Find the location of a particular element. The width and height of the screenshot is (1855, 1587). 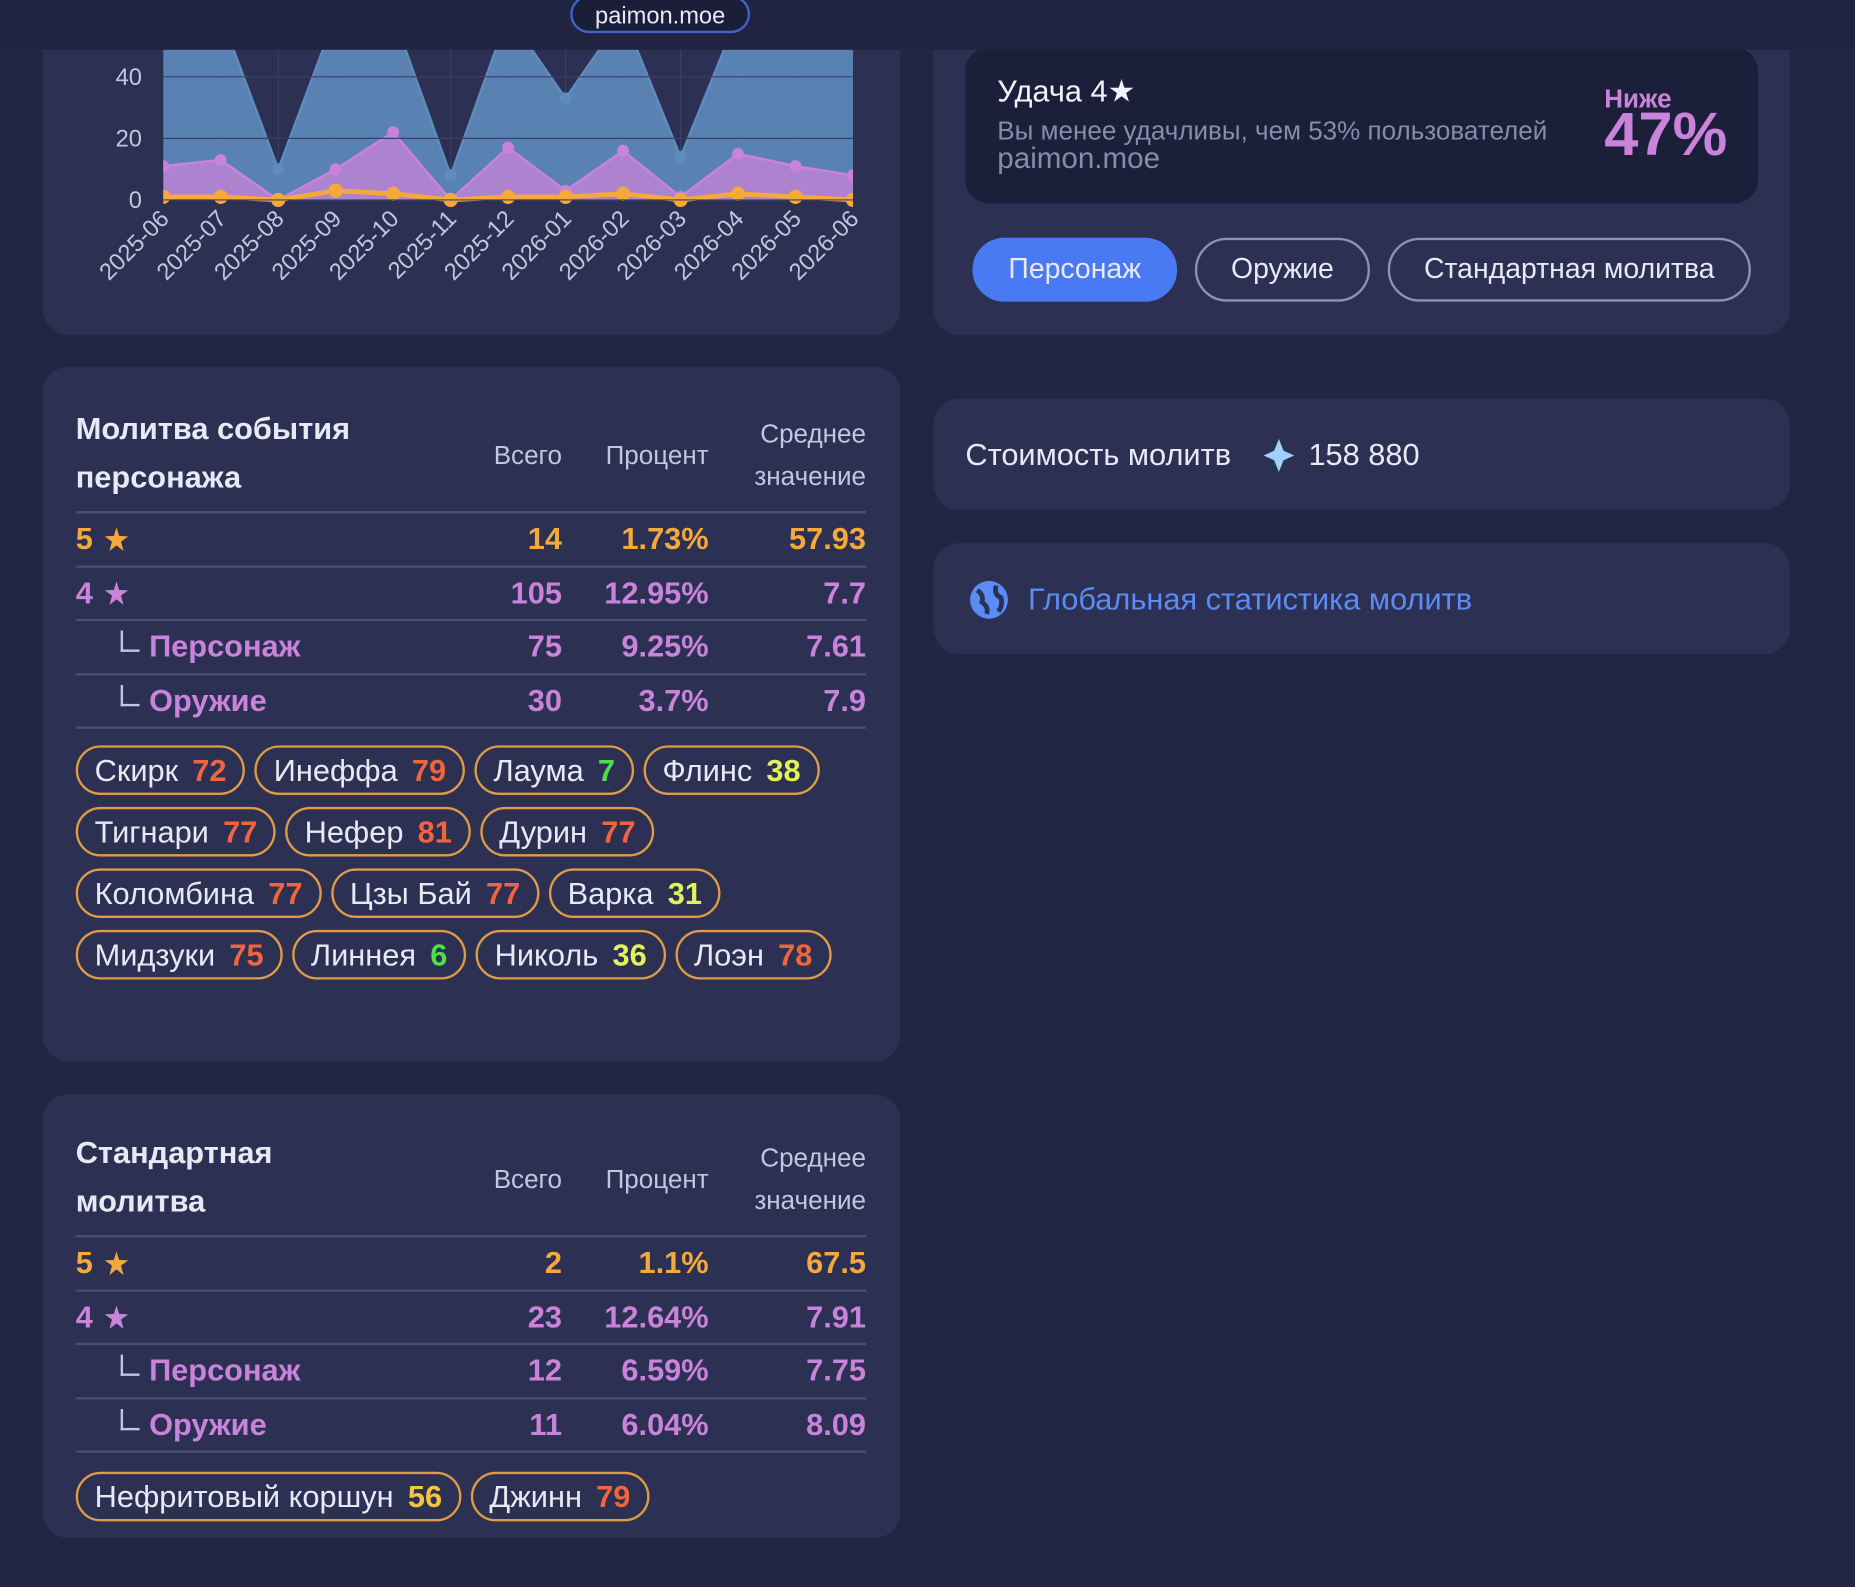

chip: Дурин 77 is located at coordinates (567, 832).